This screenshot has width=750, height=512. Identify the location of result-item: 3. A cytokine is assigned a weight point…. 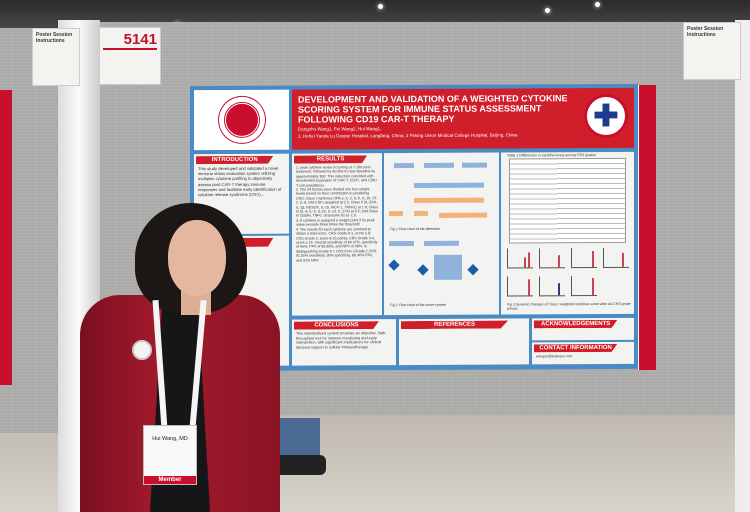
(335, 222).